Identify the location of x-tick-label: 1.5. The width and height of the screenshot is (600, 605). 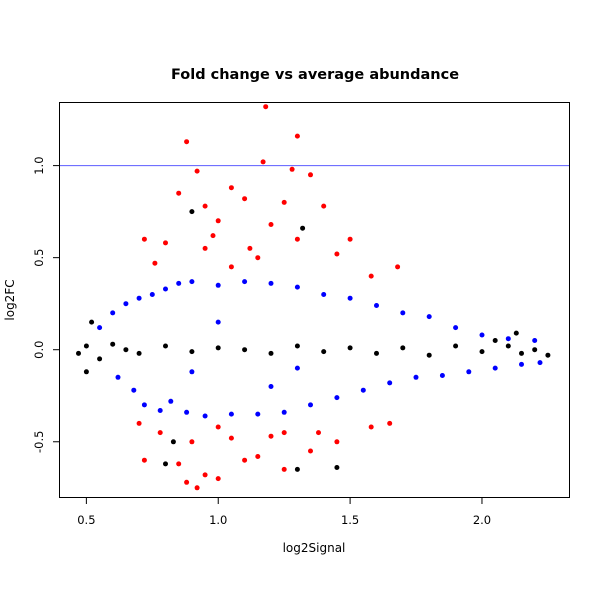
(350, 520).